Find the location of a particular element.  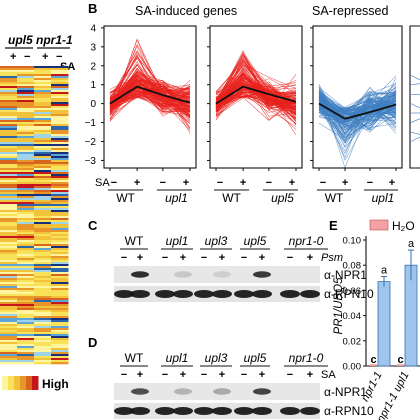

y-tick-label: 3 is located at coordinates (93, 47).